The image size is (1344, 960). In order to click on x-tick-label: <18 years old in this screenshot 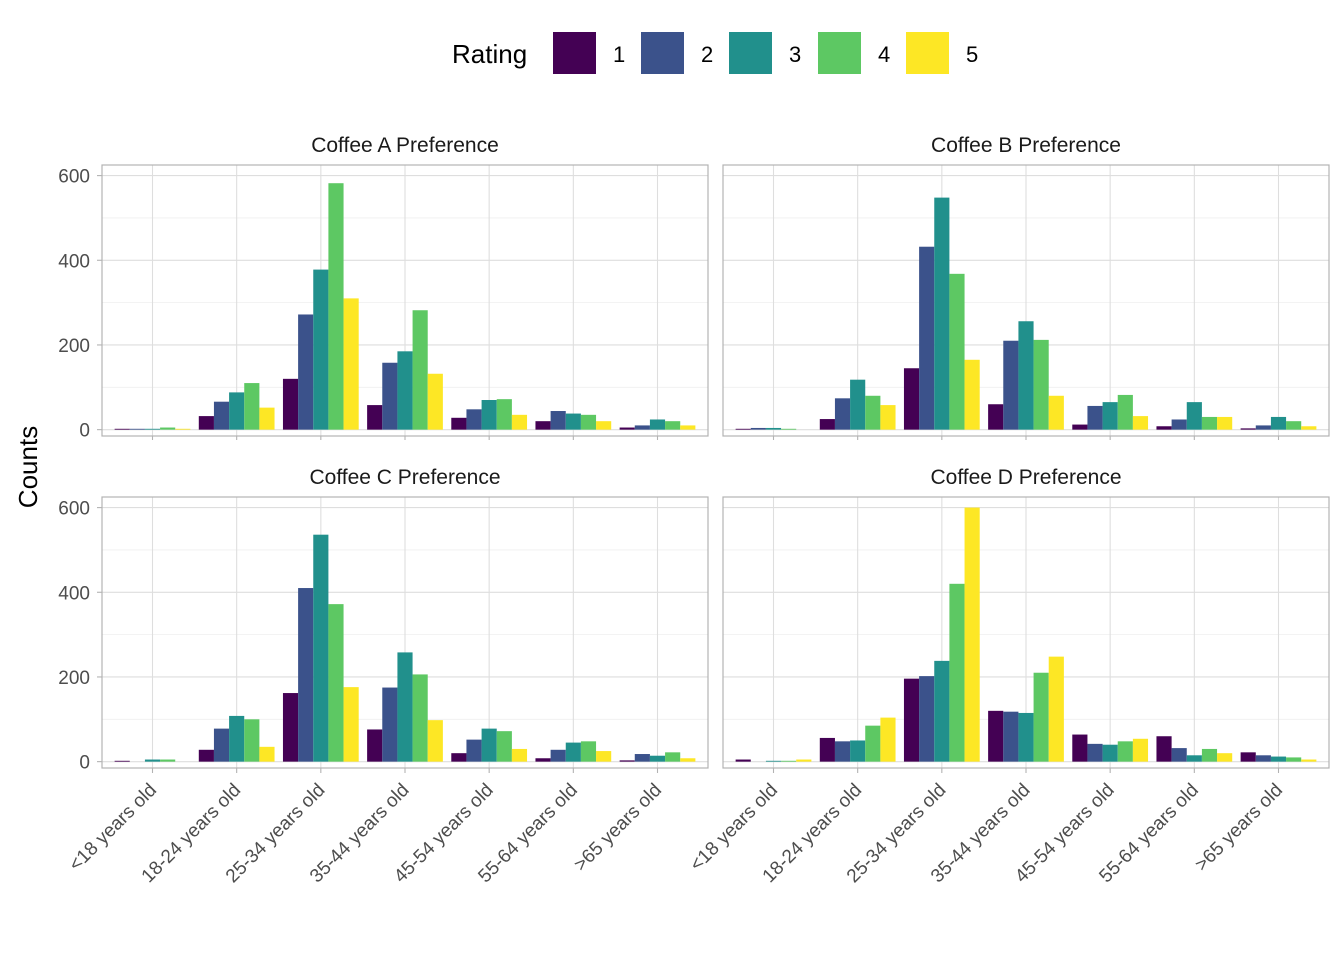, I will do `click(734, 828)`.